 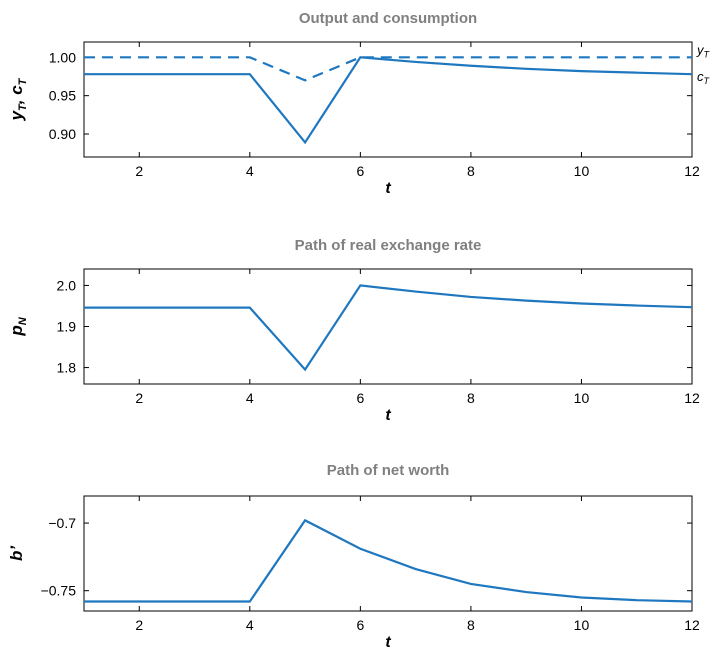 What do you see at coordinates (67, 285) in the screenshot?
I see `y-tick-label: 2.0` at bounding box center [67, 285].